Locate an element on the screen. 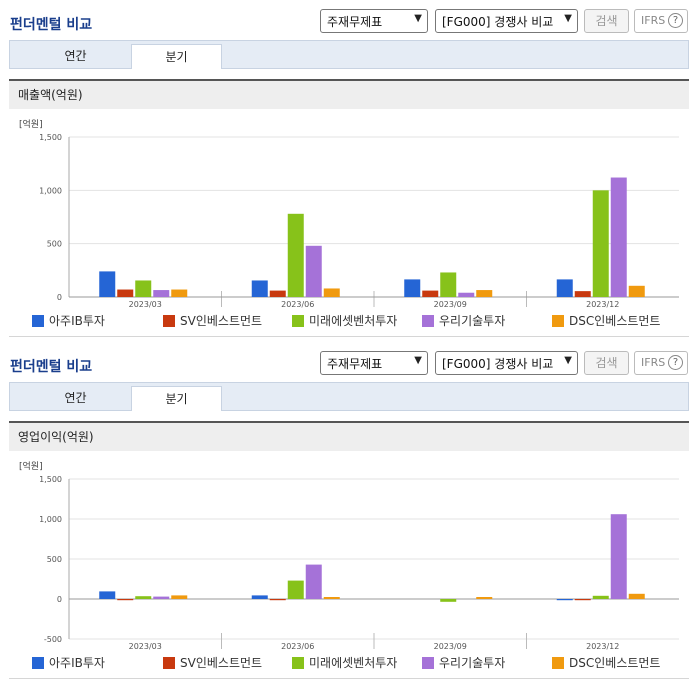 The width and height of the screenshot is (696, 684). y-tick-label: 1,000 is located at coordinates (50, 519).